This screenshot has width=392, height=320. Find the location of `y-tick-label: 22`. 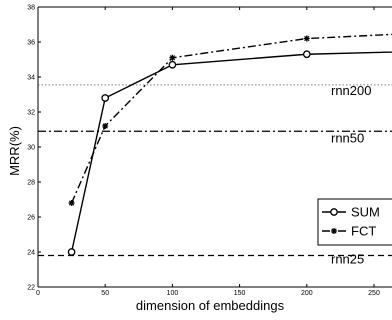

y-tick-label: 22 is located at coordinates (31, 288).